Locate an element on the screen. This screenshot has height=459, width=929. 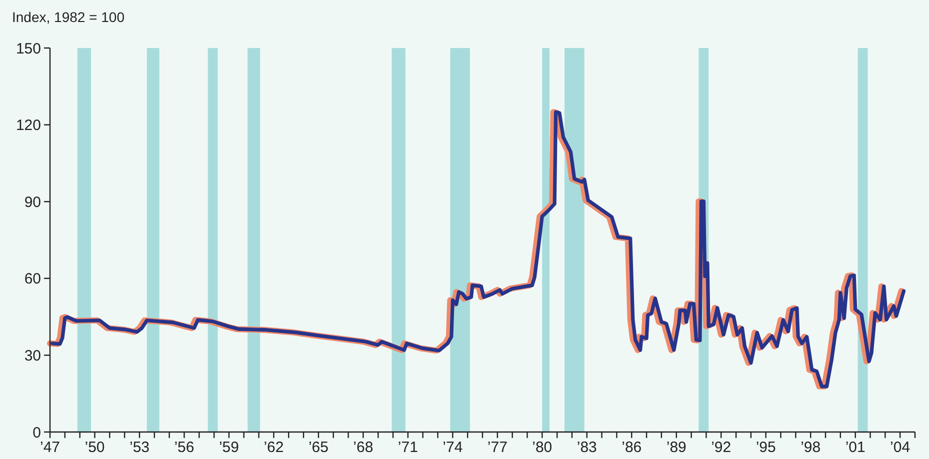
x-tick-label: ’80 is located at coordinates (542, 447).